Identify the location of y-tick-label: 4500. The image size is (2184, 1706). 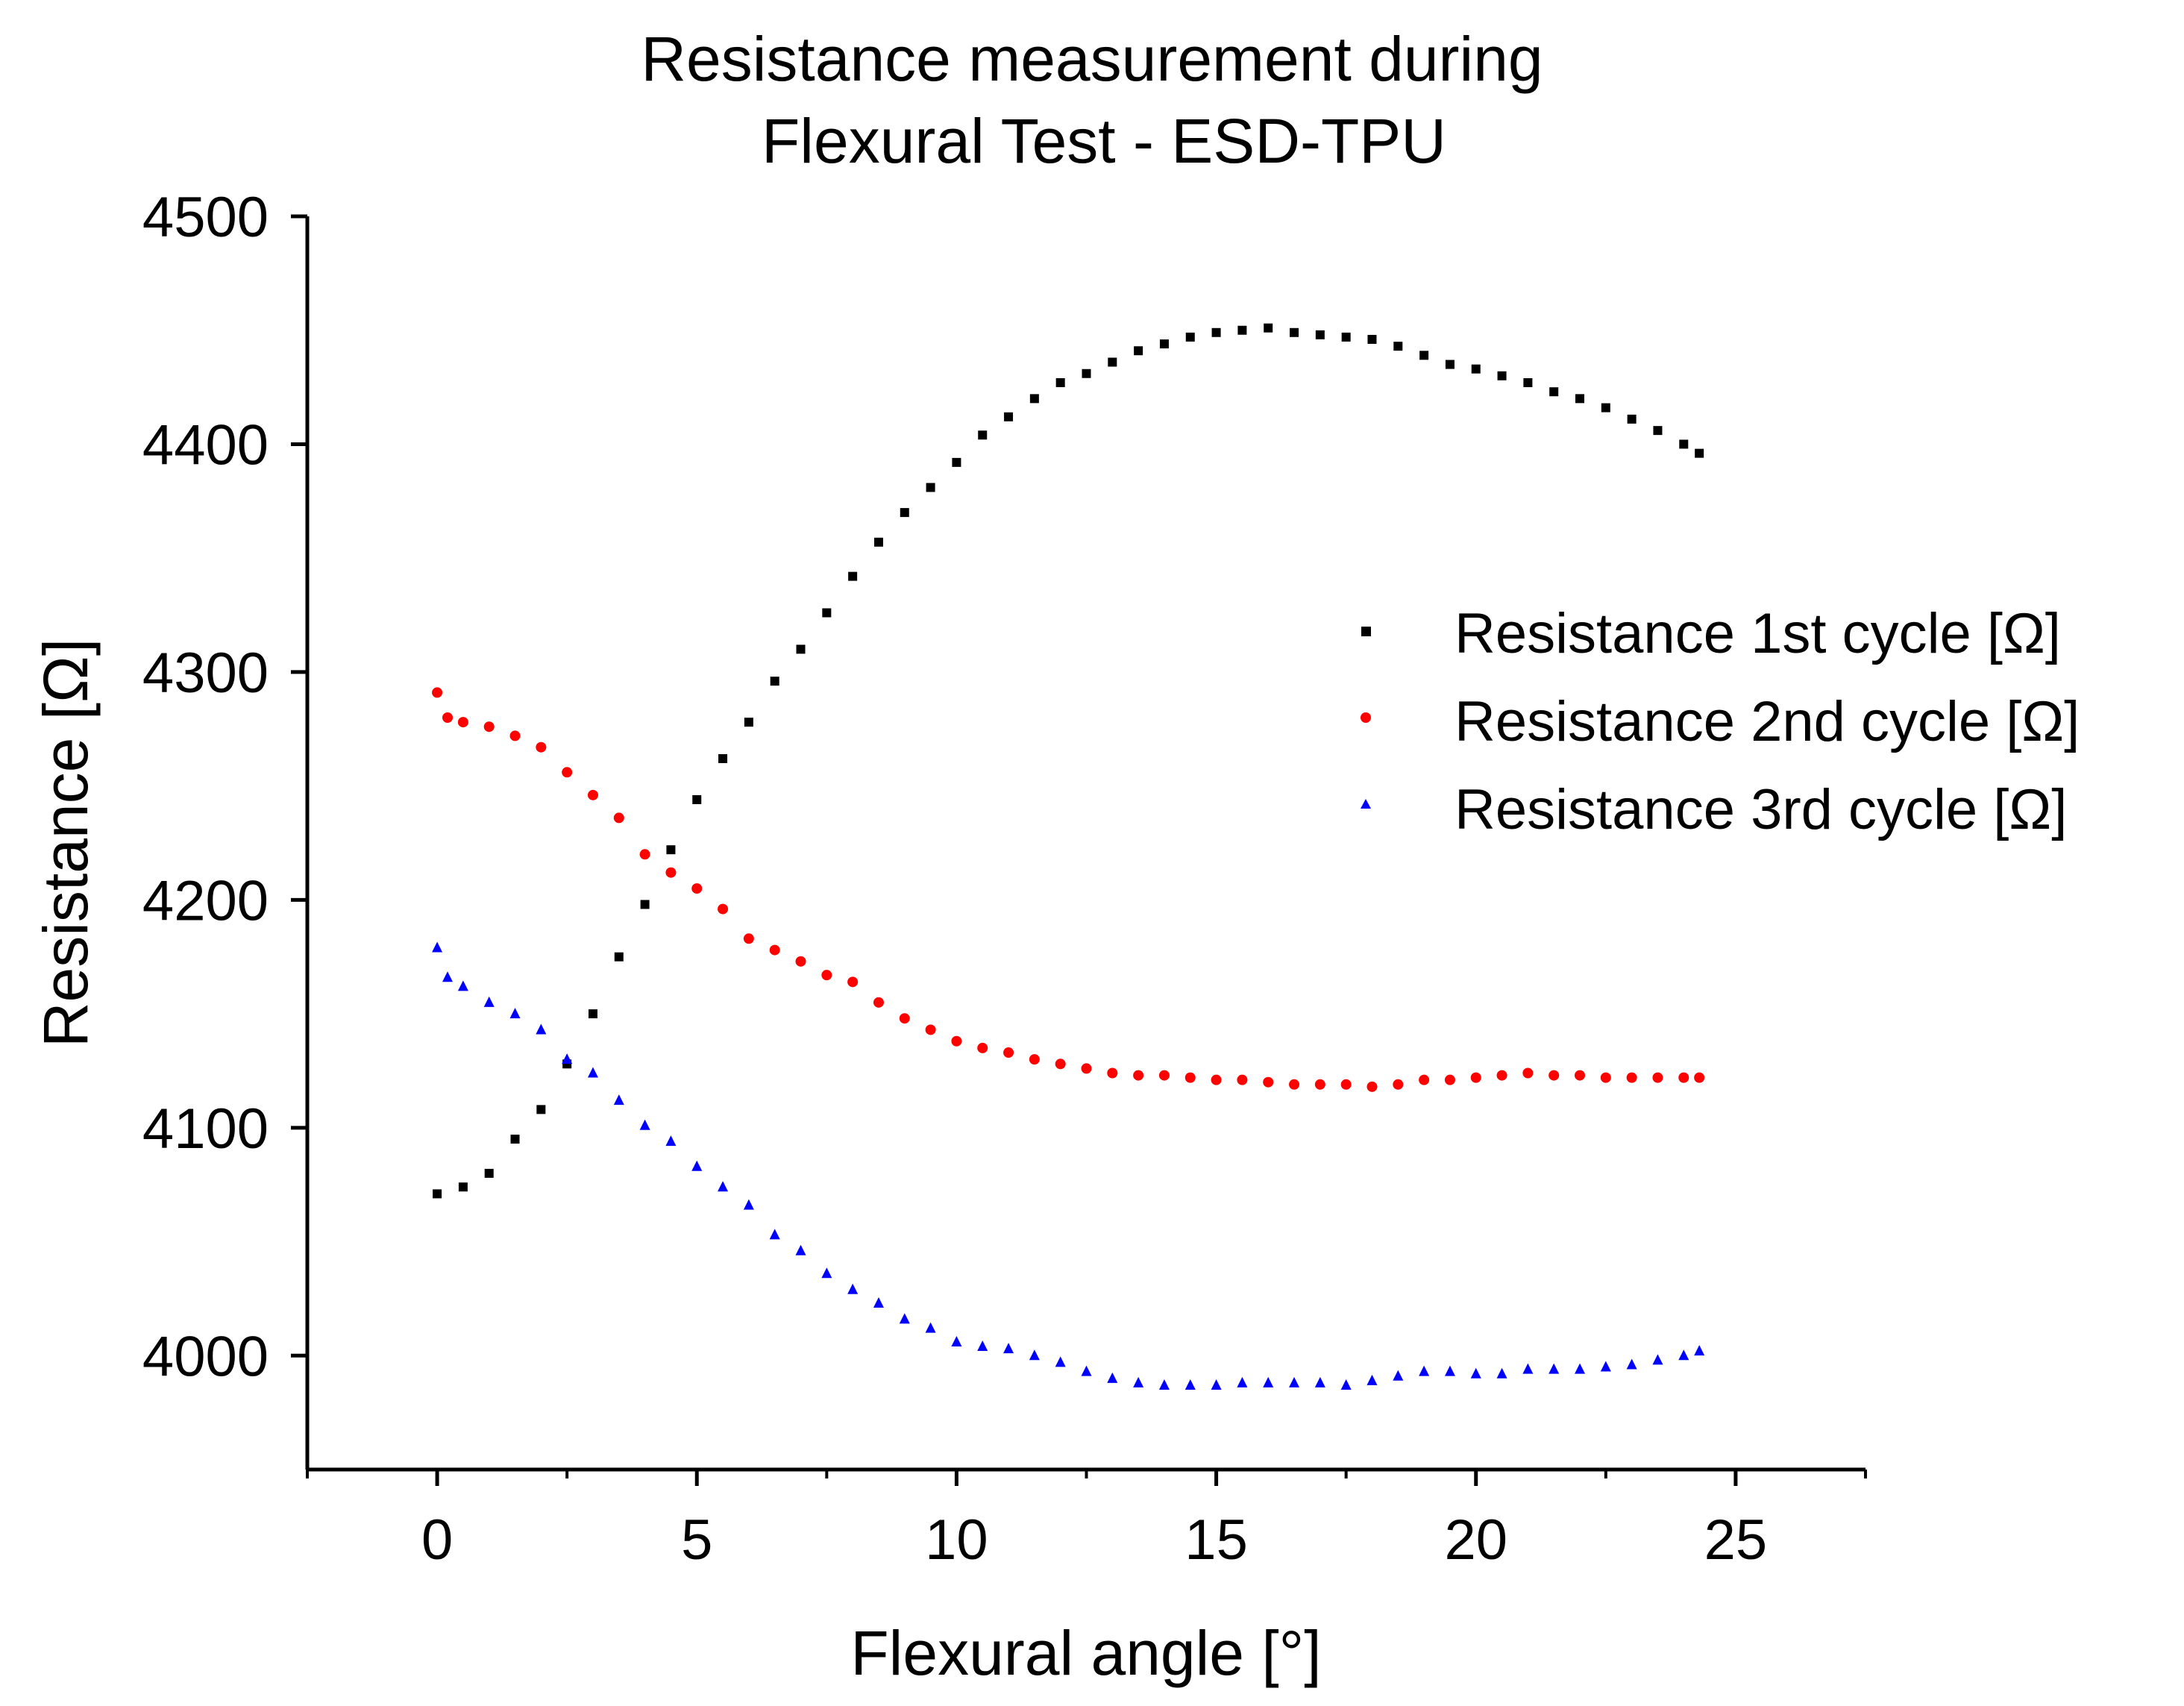
(205, 218).